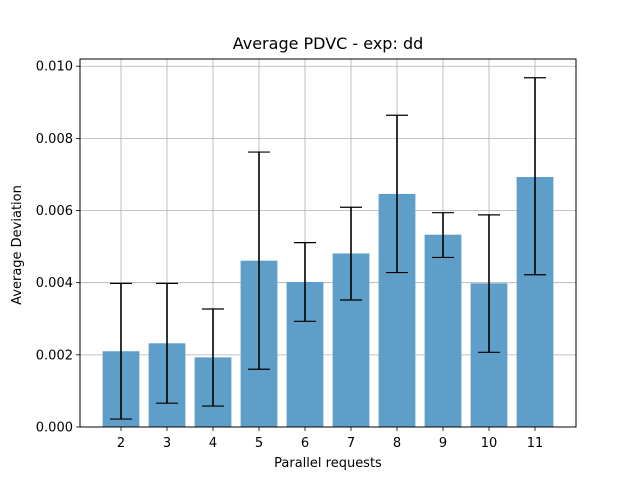  I want to click on x-tick-label: 10, so click(489, 443).